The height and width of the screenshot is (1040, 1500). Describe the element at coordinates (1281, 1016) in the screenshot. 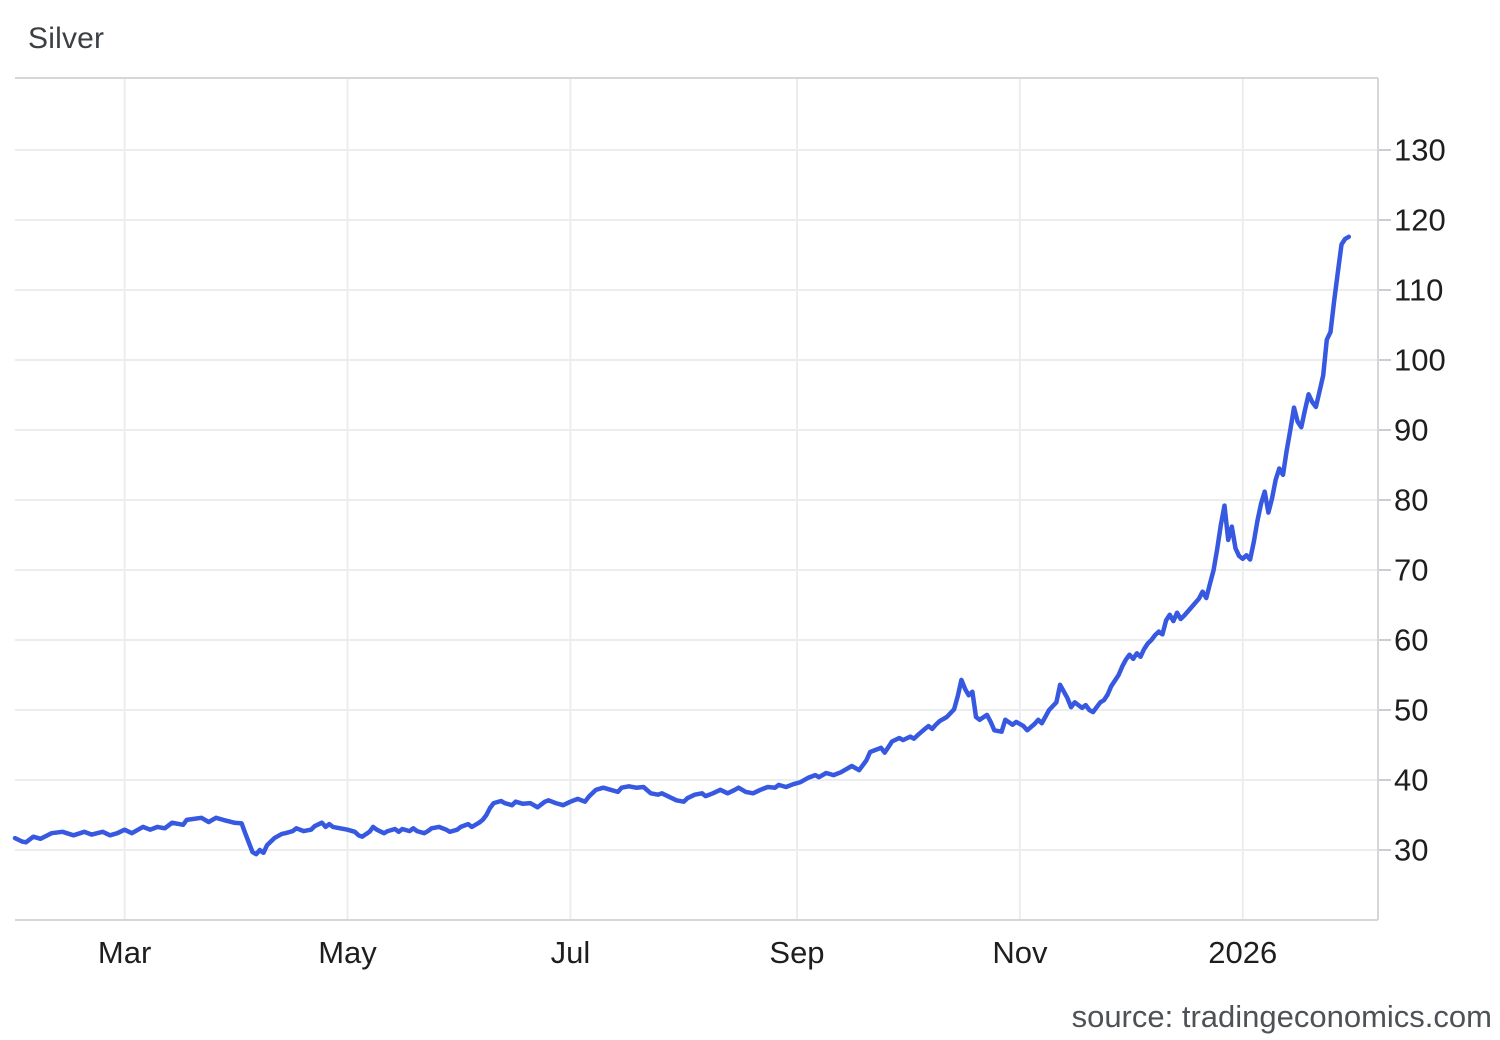

I see `source-attribution: source: tradingeconomics.com` at that location.